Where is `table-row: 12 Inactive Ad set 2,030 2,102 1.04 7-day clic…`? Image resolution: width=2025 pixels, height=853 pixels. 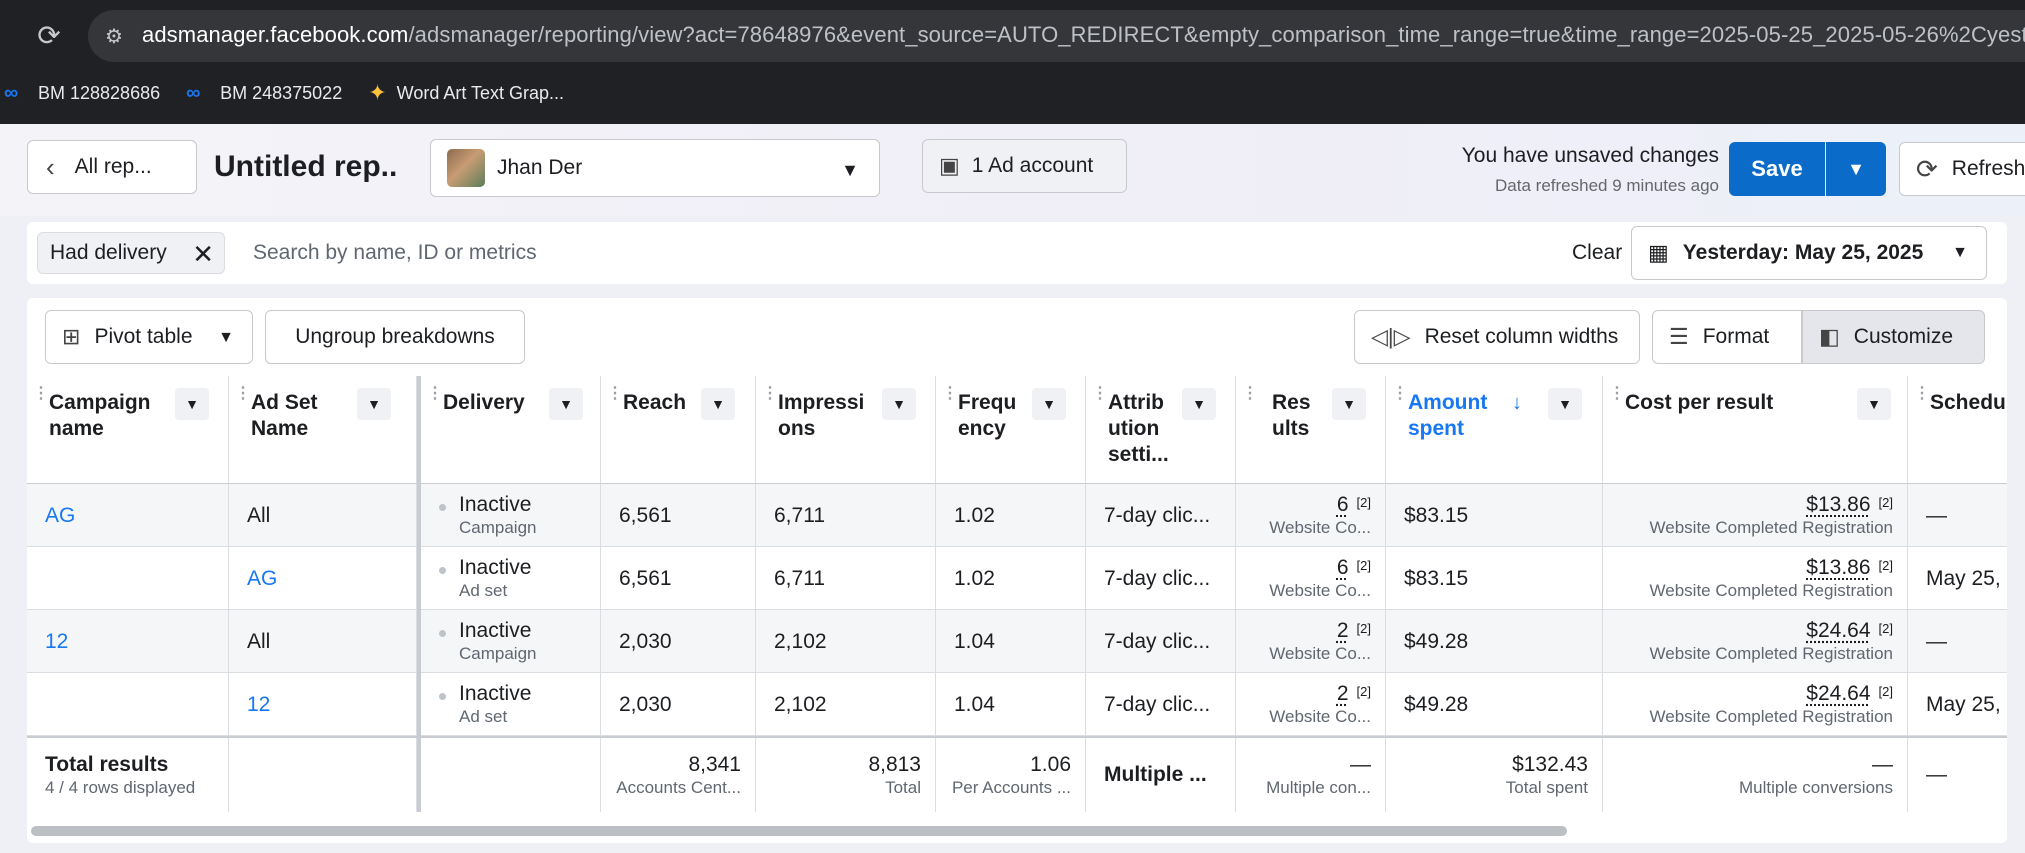 table-row: 12 Inactive Ad set 2,030 2,102 1.04 7-day clic… is located at coordinates (1017, 704).